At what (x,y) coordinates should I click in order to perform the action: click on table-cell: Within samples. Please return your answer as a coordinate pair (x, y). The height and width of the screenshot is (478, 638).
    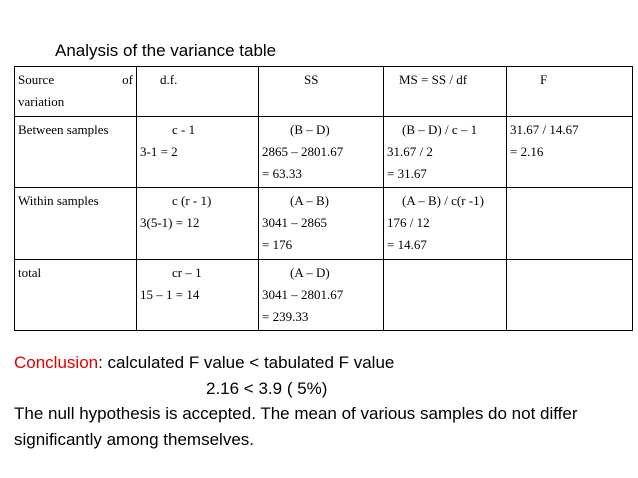
    Looking at the image, I should click on (75, 223).